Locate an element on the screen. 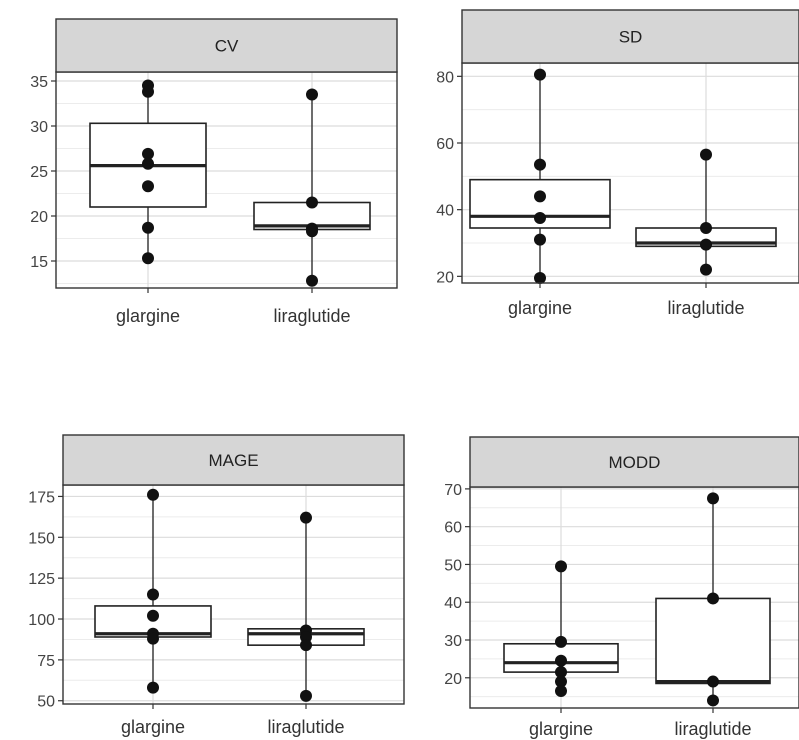 The height and width of the screenshot is (740, 799). mage-ytick-label: 175 is located at coordinates (41, 497).